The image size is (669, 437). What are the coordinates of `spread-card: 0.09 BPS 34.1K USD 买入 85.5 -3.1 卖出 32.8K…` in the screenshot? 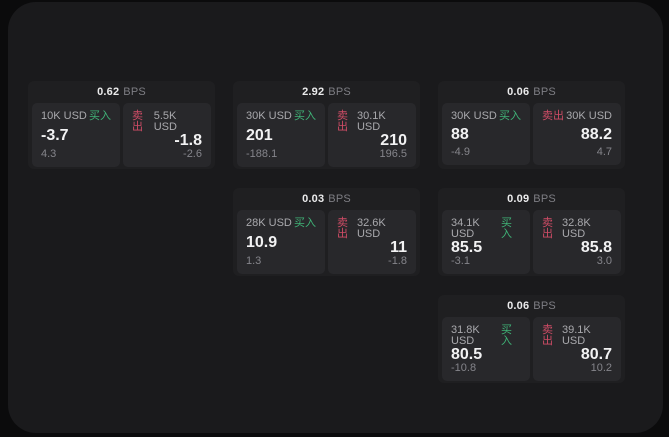 It's located at (531, 232).